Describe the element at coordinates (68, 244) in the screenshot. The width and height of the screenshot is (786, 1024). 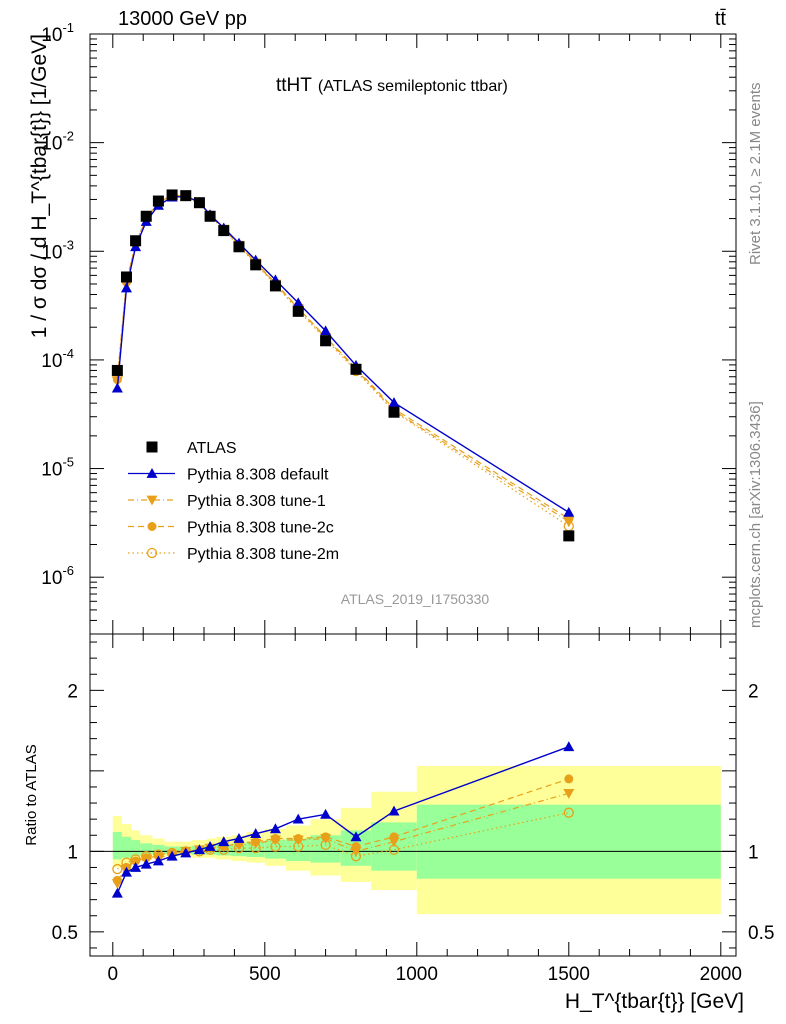
I see `main-y-tick-exponent: -3` at that location.